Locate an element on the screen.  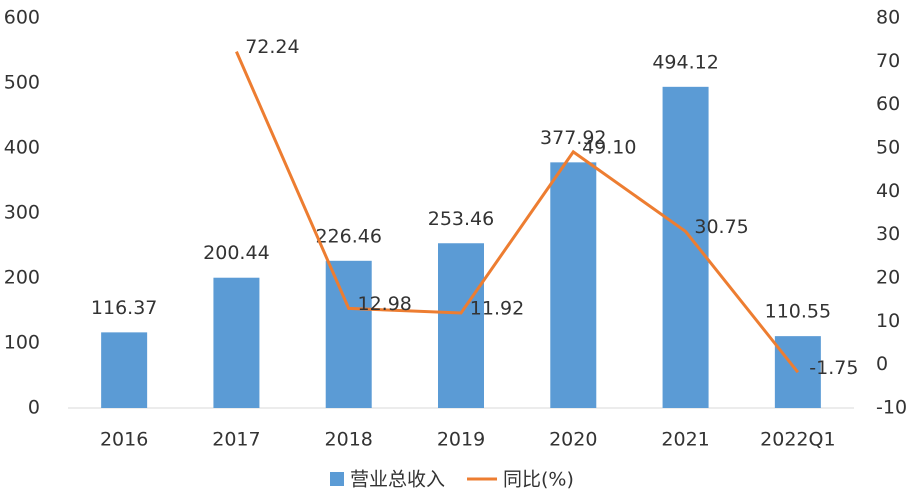
y-tick-label: 300 is located at coordinates (22, 213).